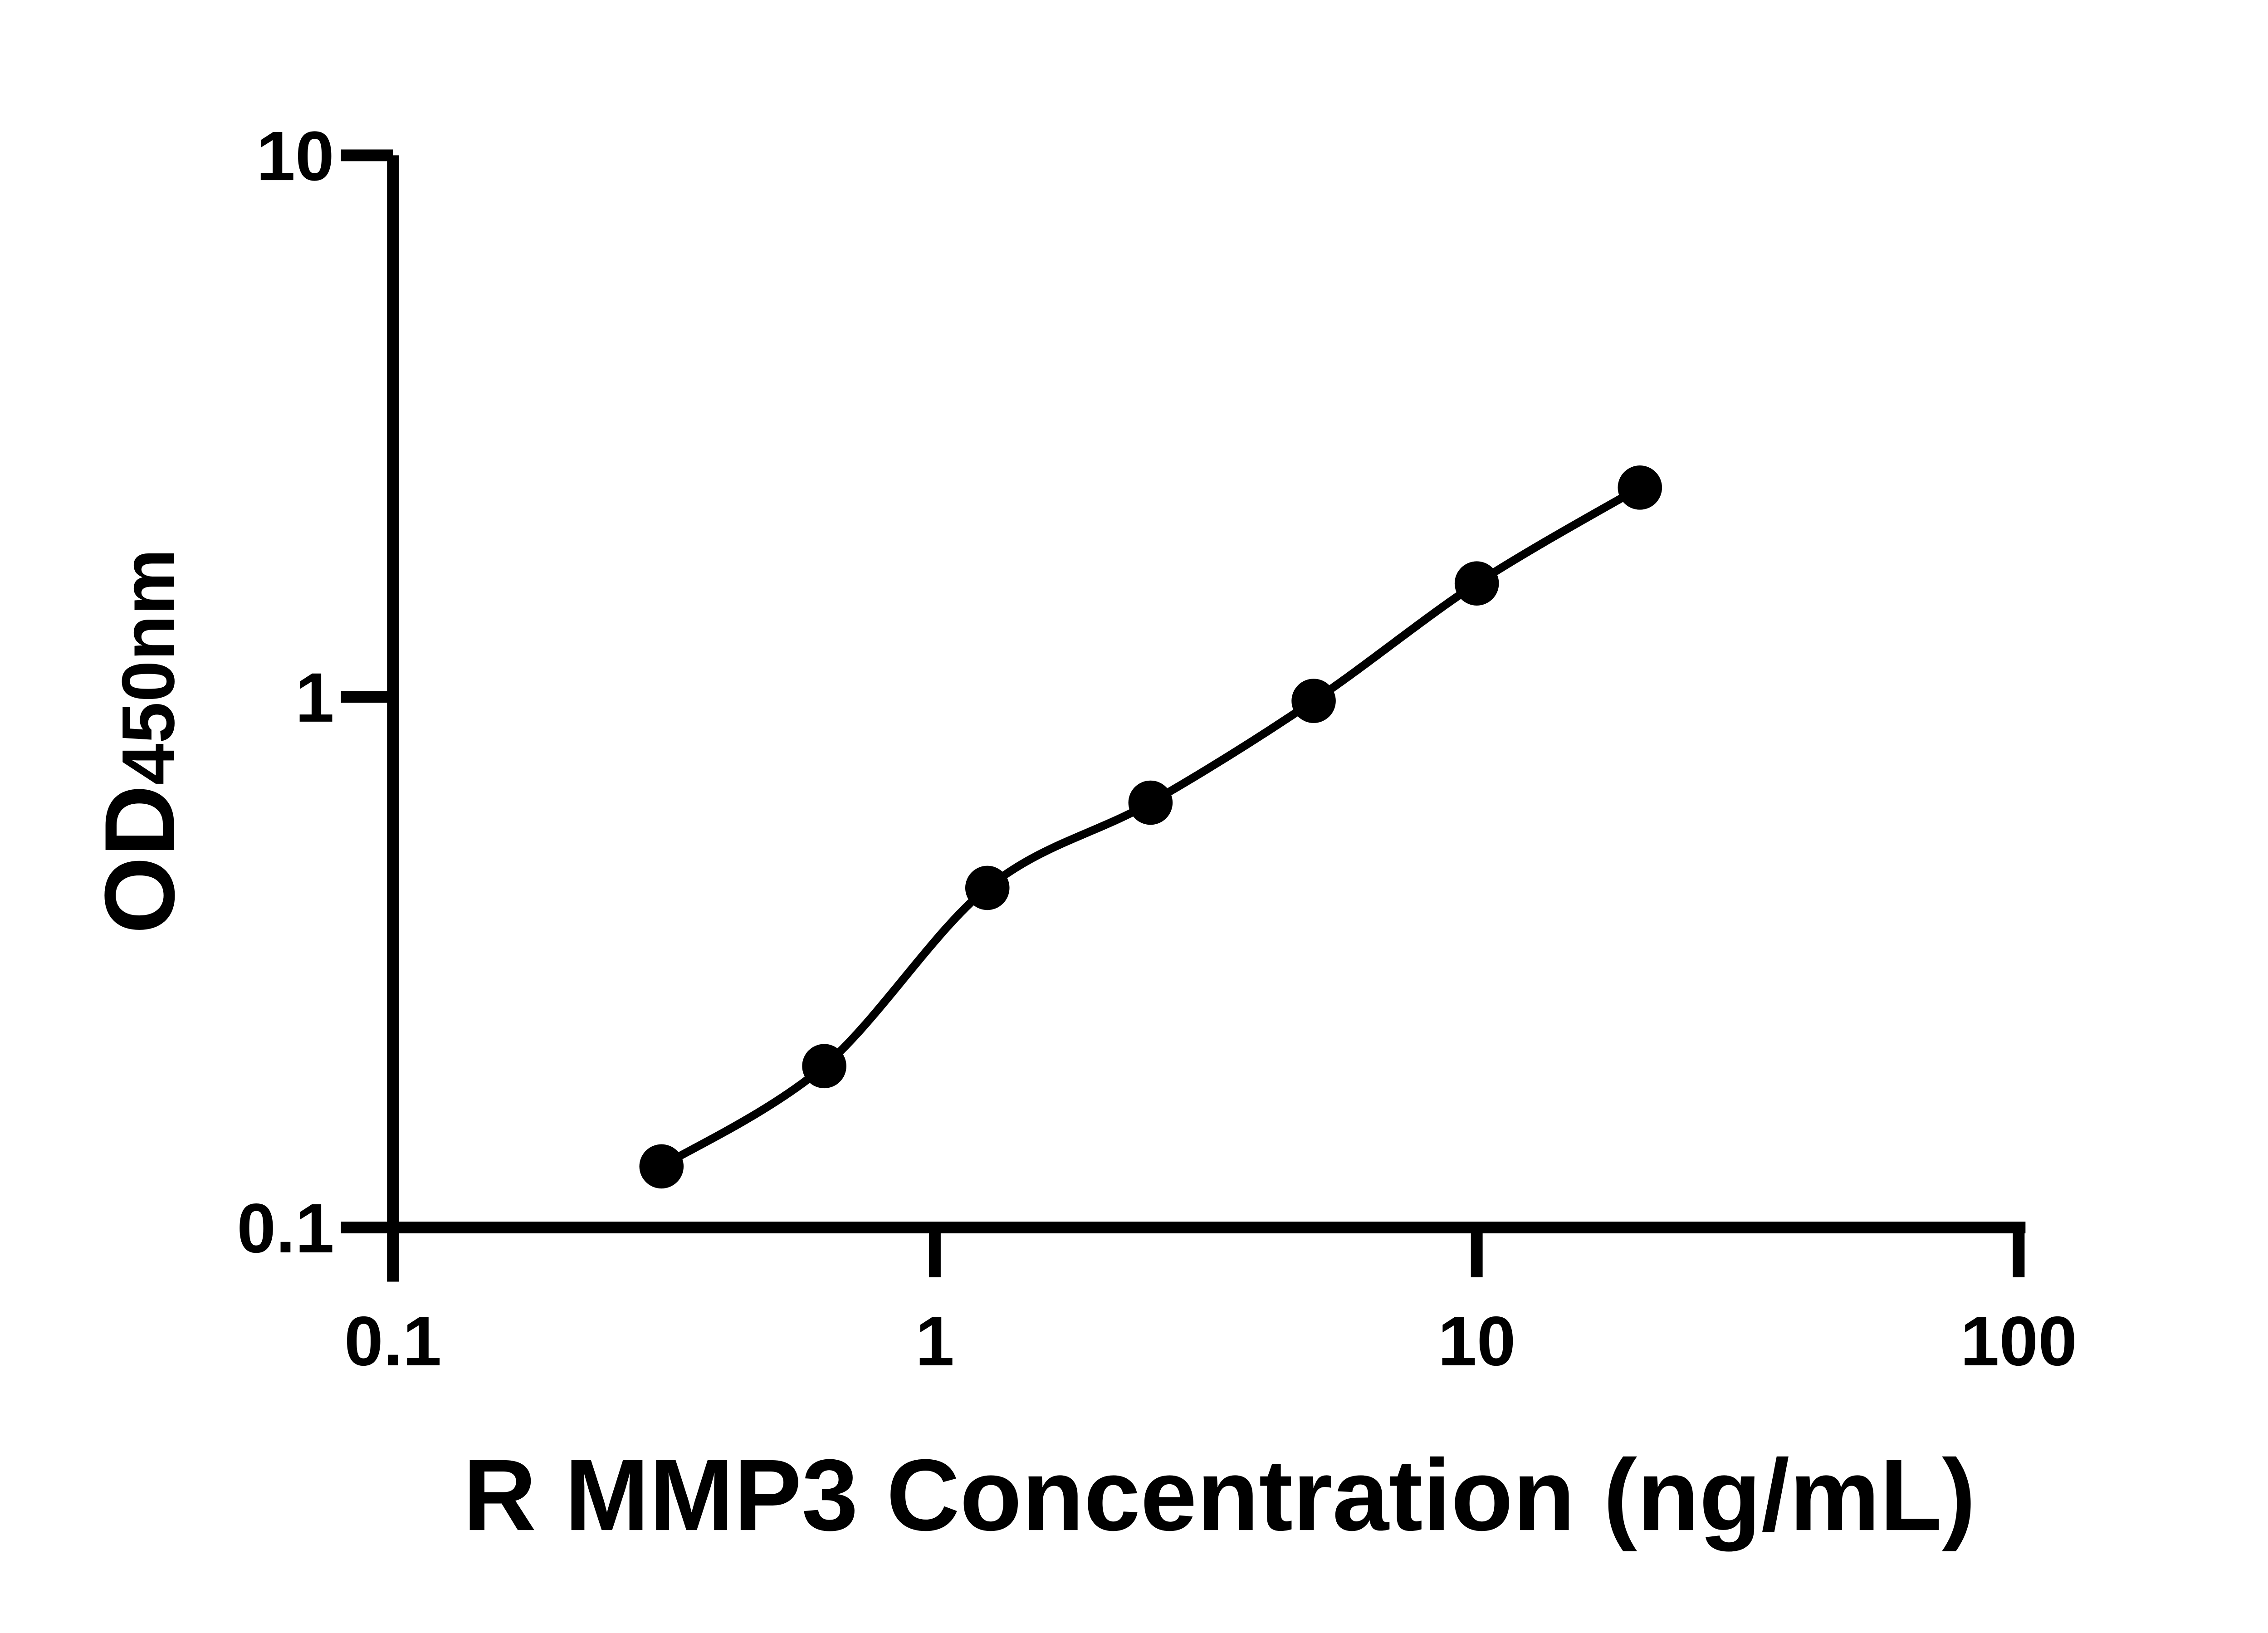 This screenshot has height=1633, width=2268. Describe the element at coordinates (2019, 1341) in the screenshot. I see `x-tick-label-100: 100` at that location.